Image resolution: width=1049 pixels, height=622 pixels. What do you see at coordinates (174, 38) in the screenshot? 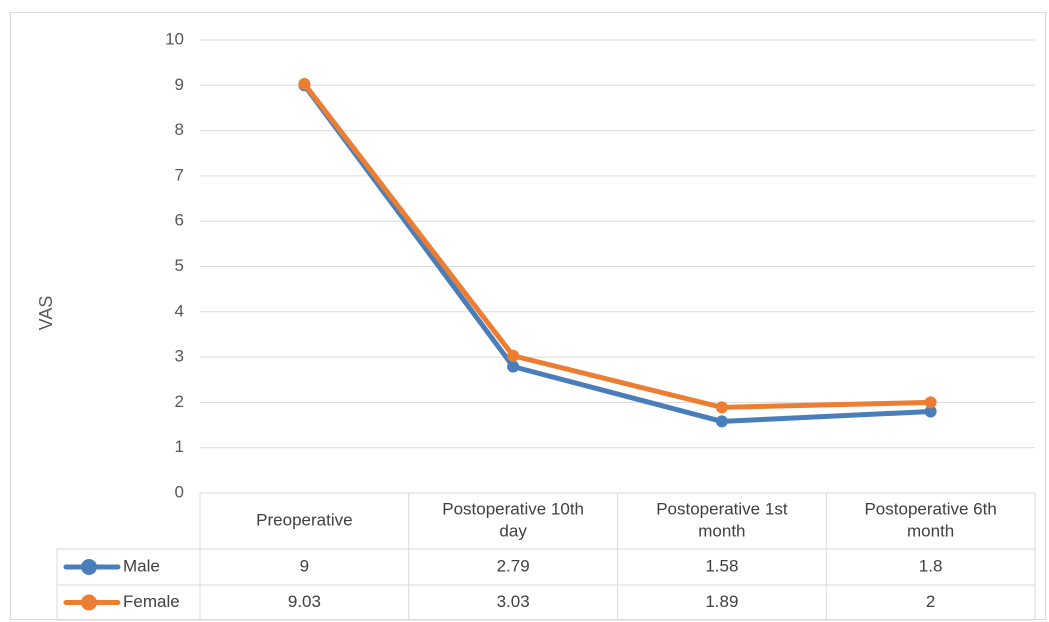
I see `y-tick-label: 10` at bounding box center [174, 38].